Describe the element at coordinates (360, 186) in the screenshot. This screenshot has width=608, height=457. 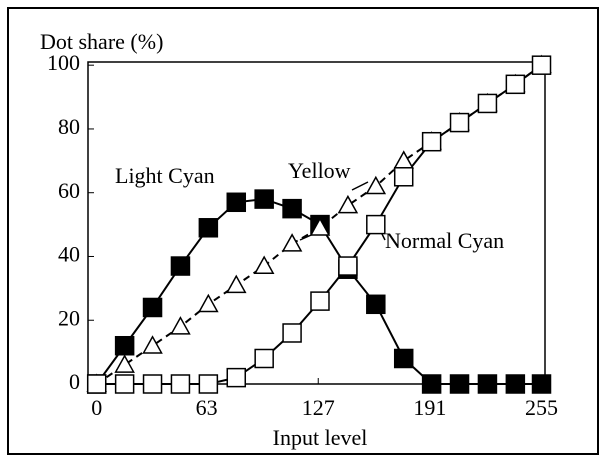
I see `annotation-arrow` at that location.